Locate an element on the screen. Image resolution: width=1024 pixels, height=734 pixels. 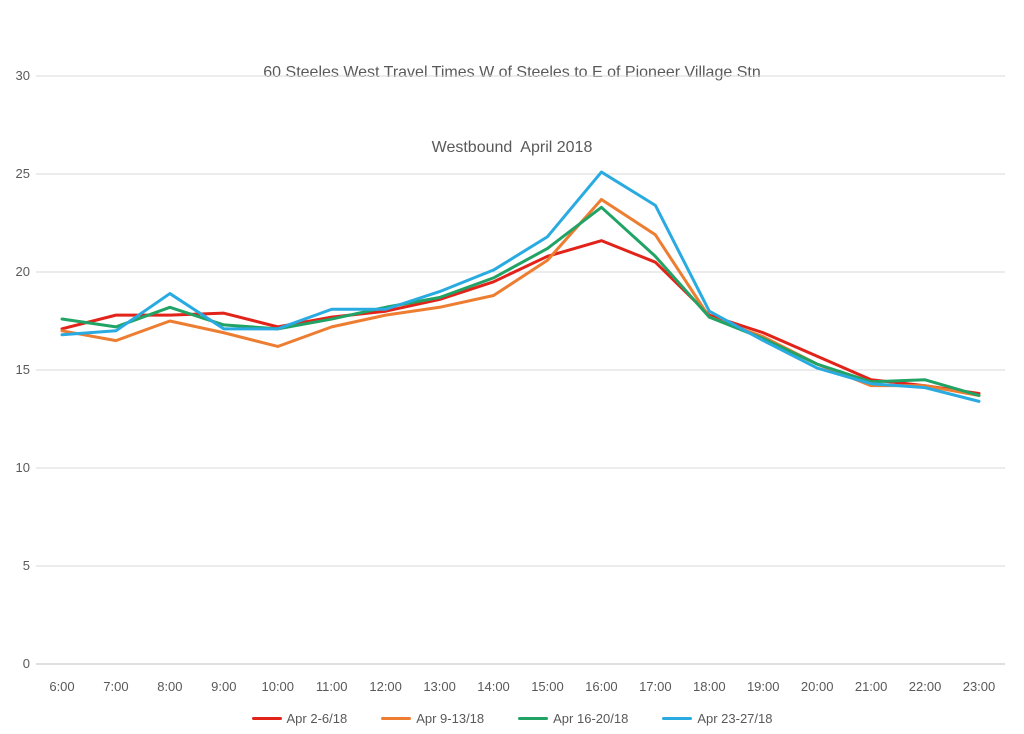
legend-label: Apr 2-6/18 is located at coordinates (317, 718).